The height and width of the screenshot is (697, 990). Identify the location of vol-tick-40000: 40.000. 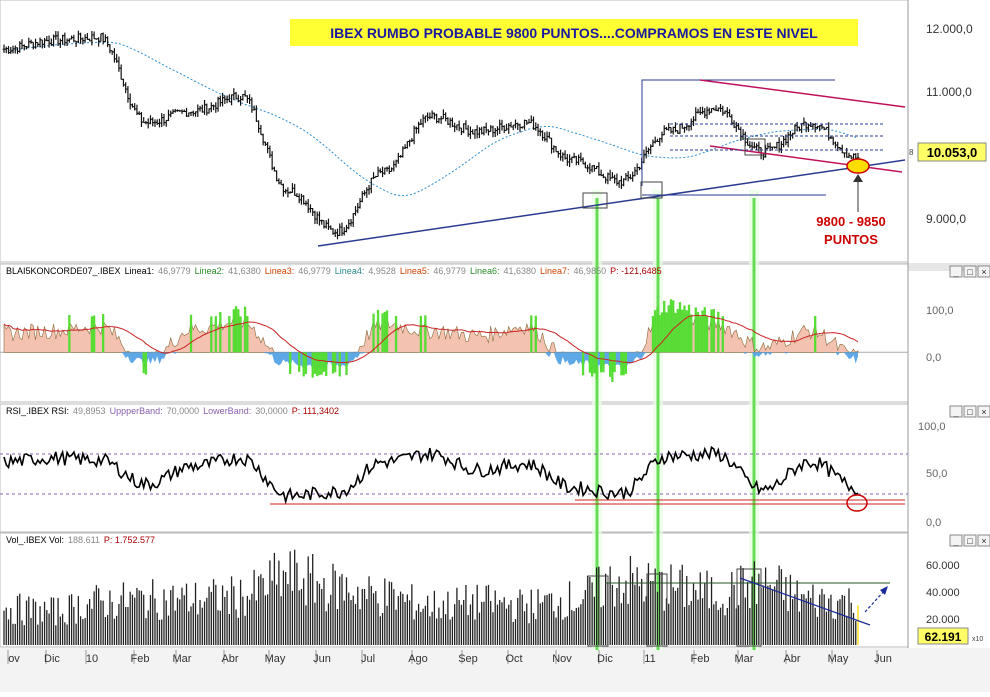
(943, 593).